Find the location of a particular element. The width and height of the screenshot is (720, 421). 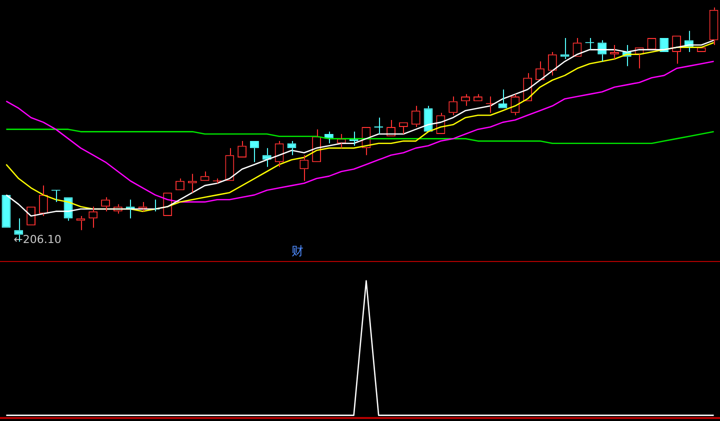

annotation: ←206.10 is located at coordinates (38, 239).